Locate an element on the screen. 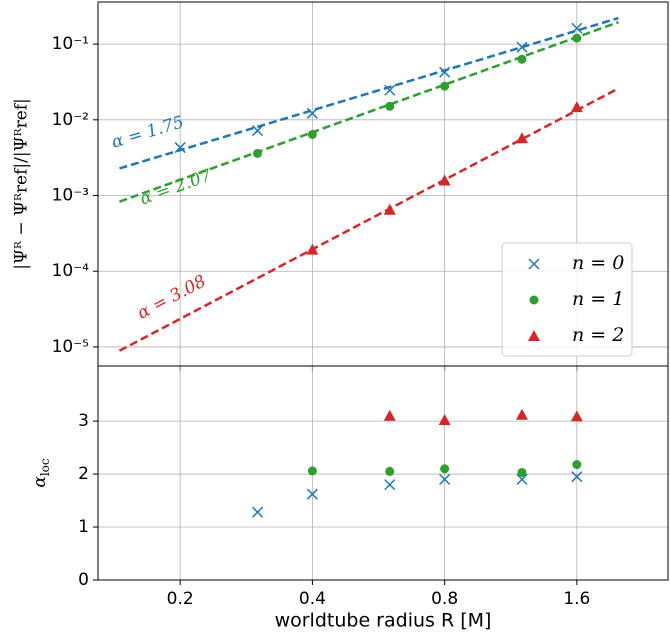 Image resolution: width=670 pixels, height=641 pixels. annotation: α = 1.75 is located at coordinates (147, 132).